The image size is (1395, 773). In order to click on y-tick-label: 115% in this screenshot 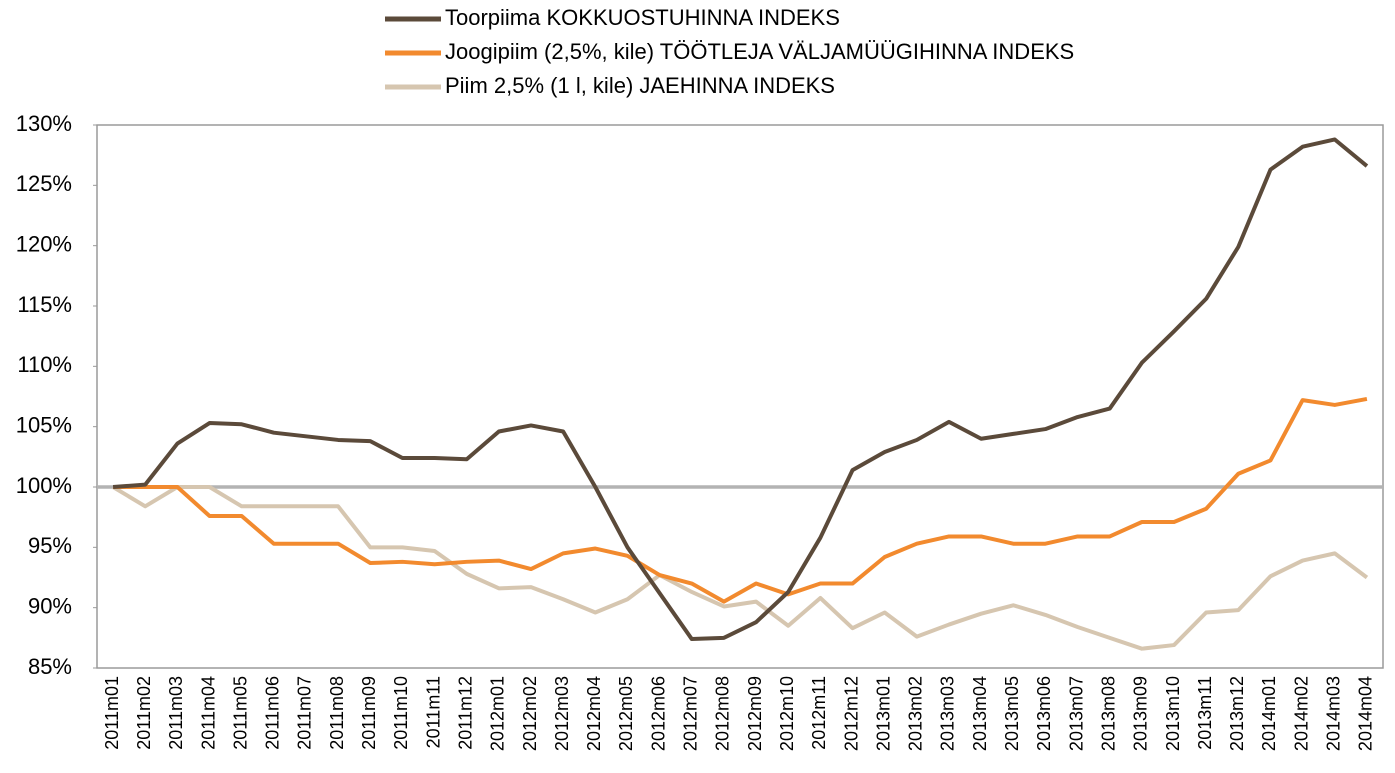, I will do `click(44, 304)`.